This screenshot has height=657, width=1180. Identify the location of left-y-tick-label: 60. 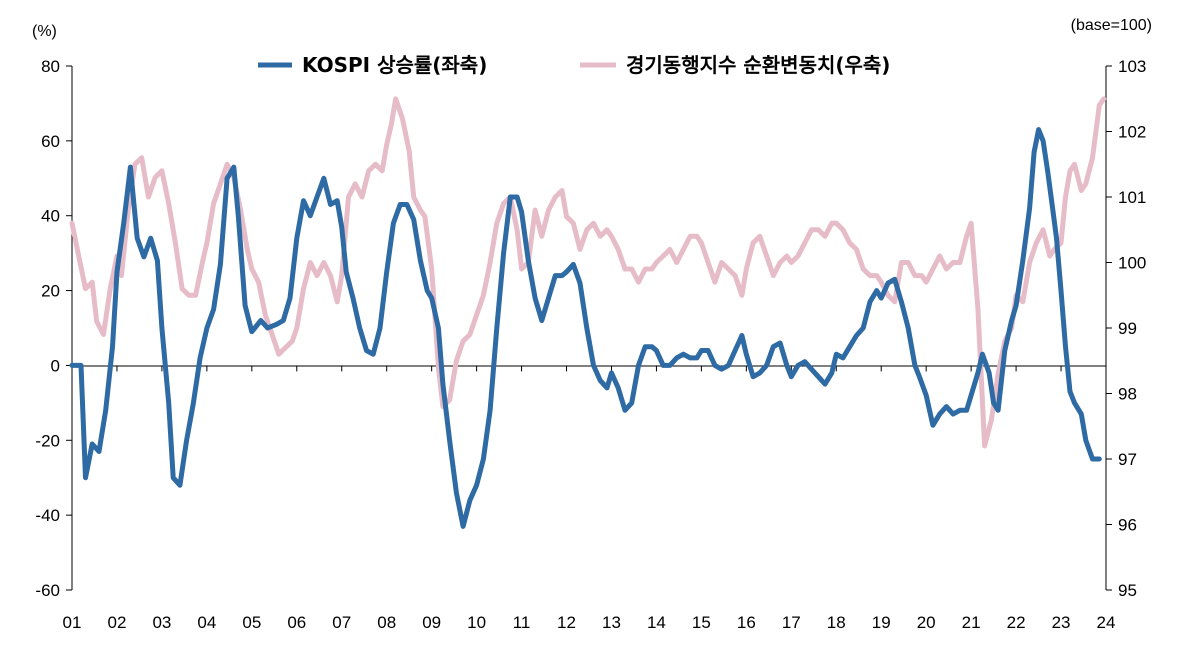
(50, 141).